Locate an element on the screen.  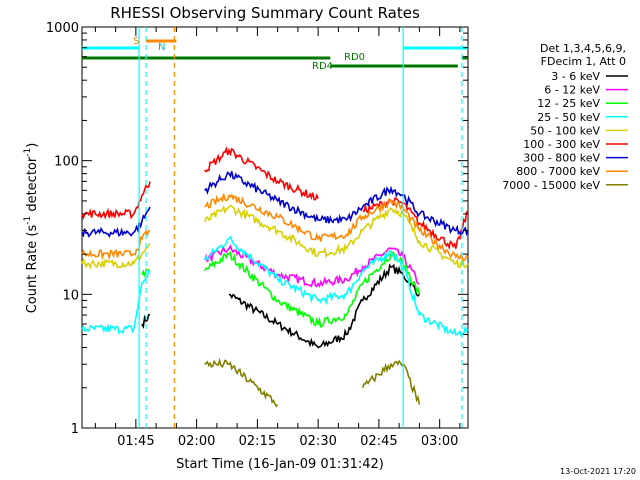
y-axis-label-mid: detector is located at coordinates (32, 186).